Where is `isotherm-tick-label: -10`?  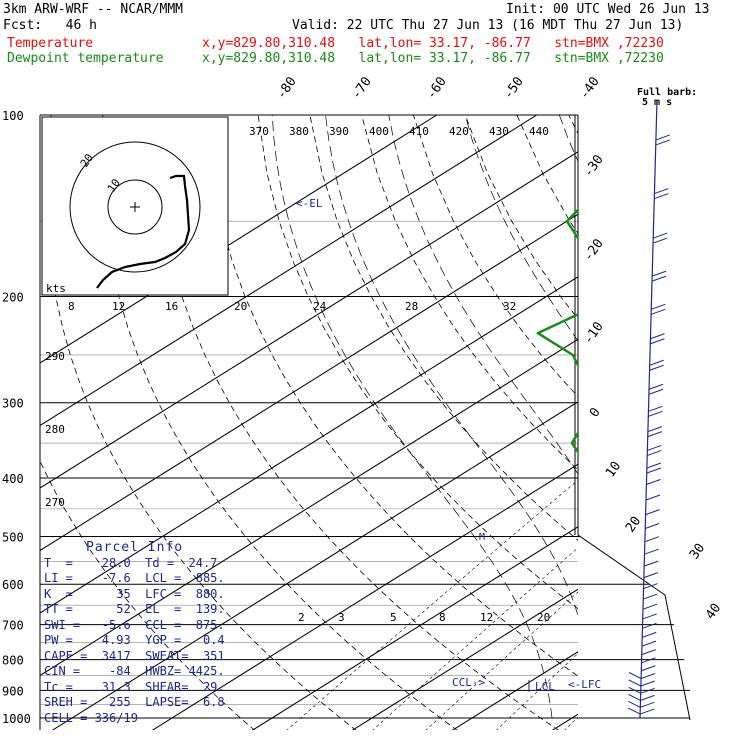
isotherm-tick-label: -10 is located at coordinates (594, 333).